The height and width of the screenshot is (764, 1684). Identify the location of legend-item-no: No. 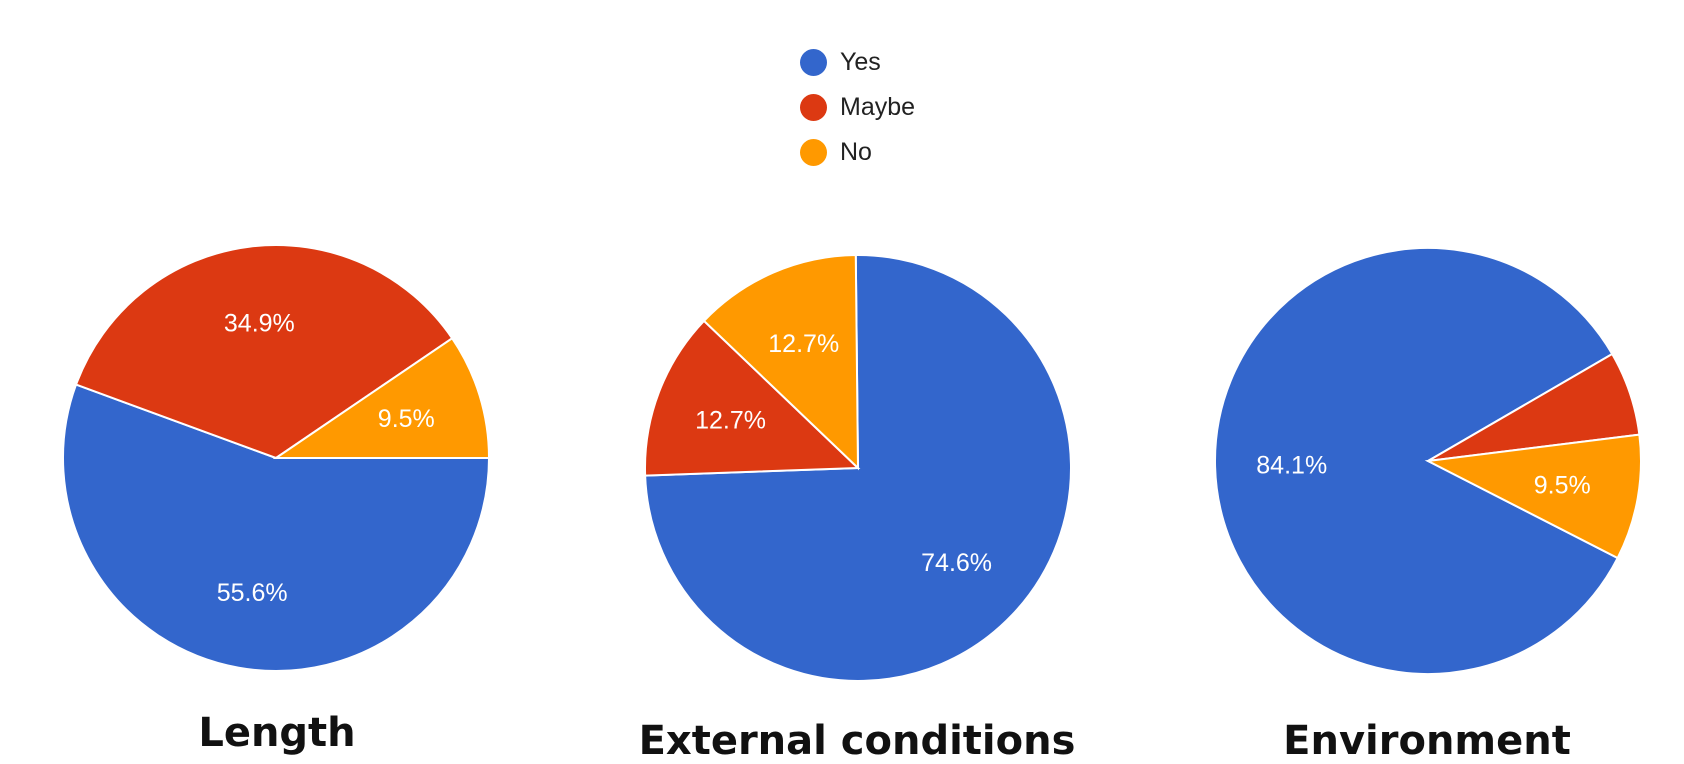
(857, 152).